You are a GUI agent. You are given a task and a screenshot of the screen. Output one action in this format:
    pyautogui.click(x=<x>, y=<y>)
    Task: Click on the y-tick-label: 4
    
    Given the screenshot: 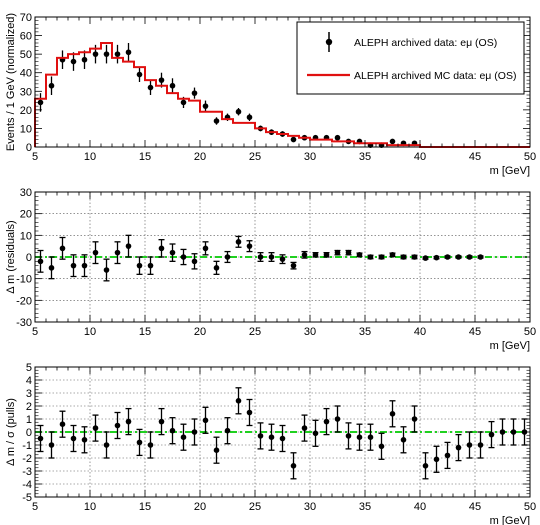 What is the action you would take?
    pyautogui.click(x=29, y=381)
    